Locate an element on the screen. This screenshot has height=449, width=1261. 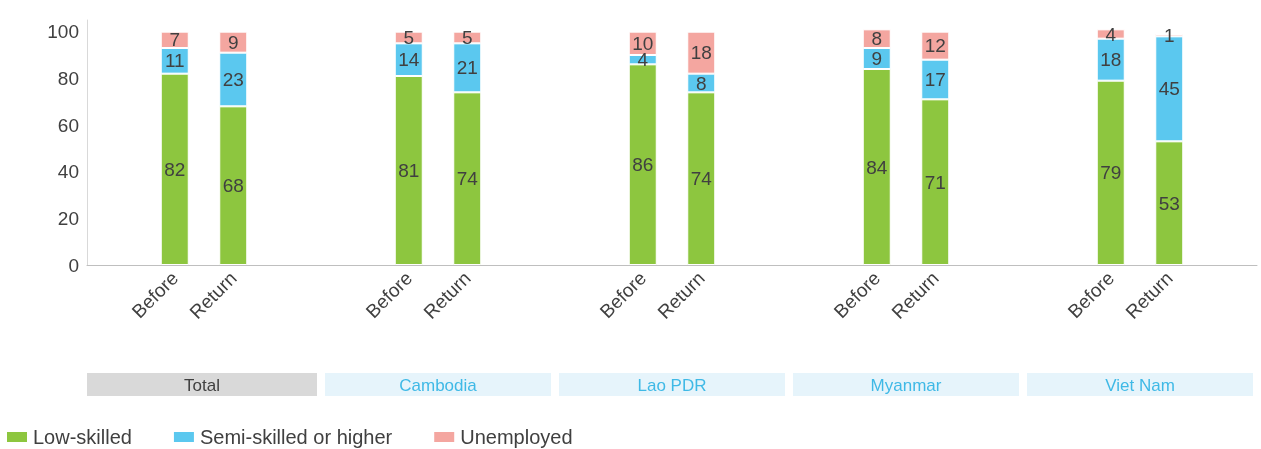
data-label: 53 is located at coordinates (1169, 203).